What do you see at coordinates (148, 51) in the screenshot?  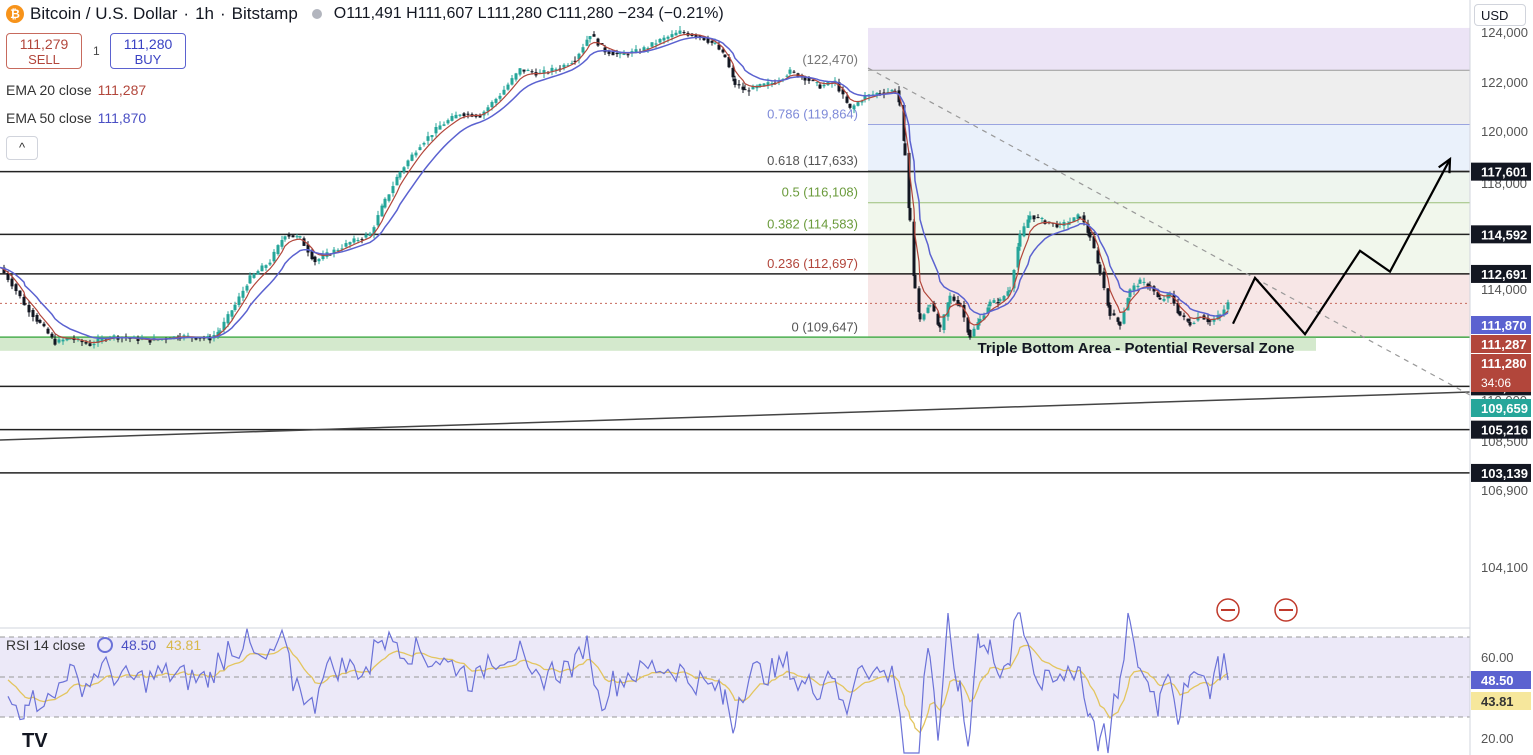 I see `buy-button: 111,280 BUY` at bounding box center [148, 51].